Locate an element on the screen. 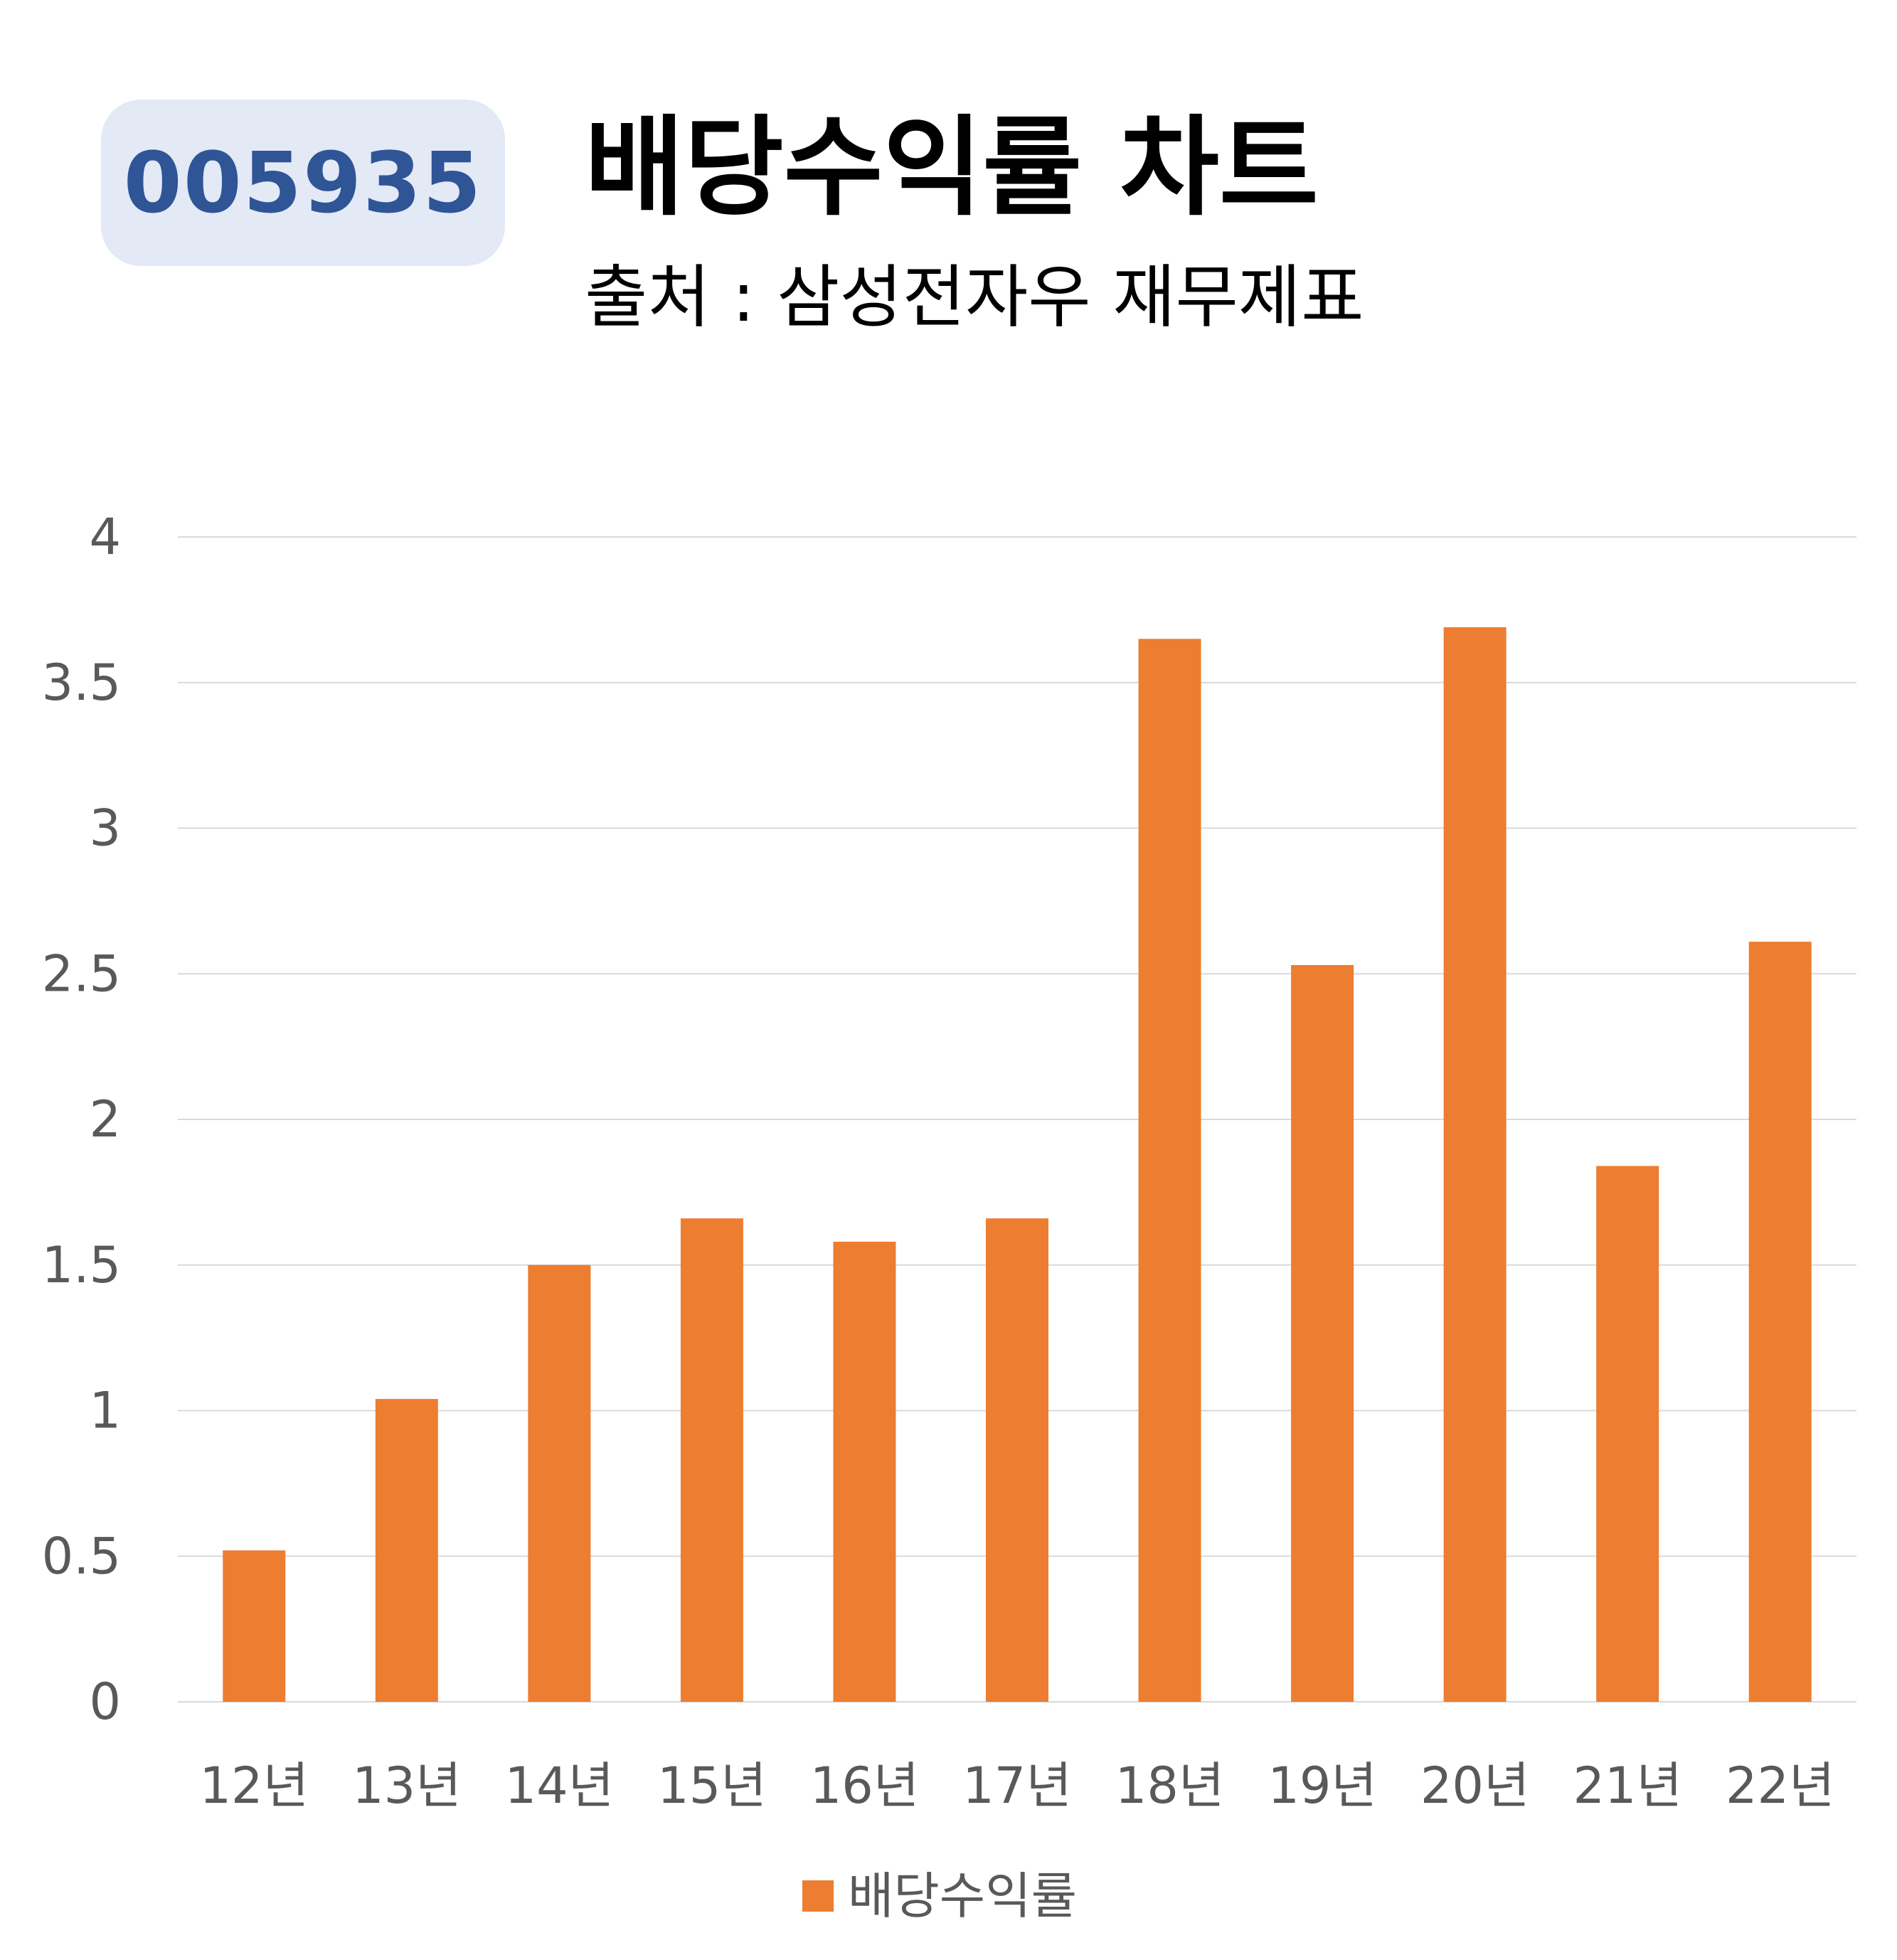 The width and height of the screenshot is (1897, 1960). y-tick-label: 0 is located at coordinates (105, 1702).